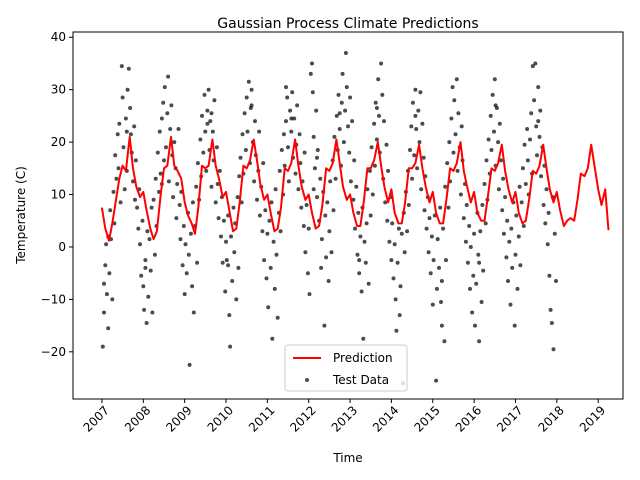 This screenshot has height=480, width=640. What do you see at coordinates (346, 368) in the screenshot?
I see `legend-box` at bounding box center [346, 368].